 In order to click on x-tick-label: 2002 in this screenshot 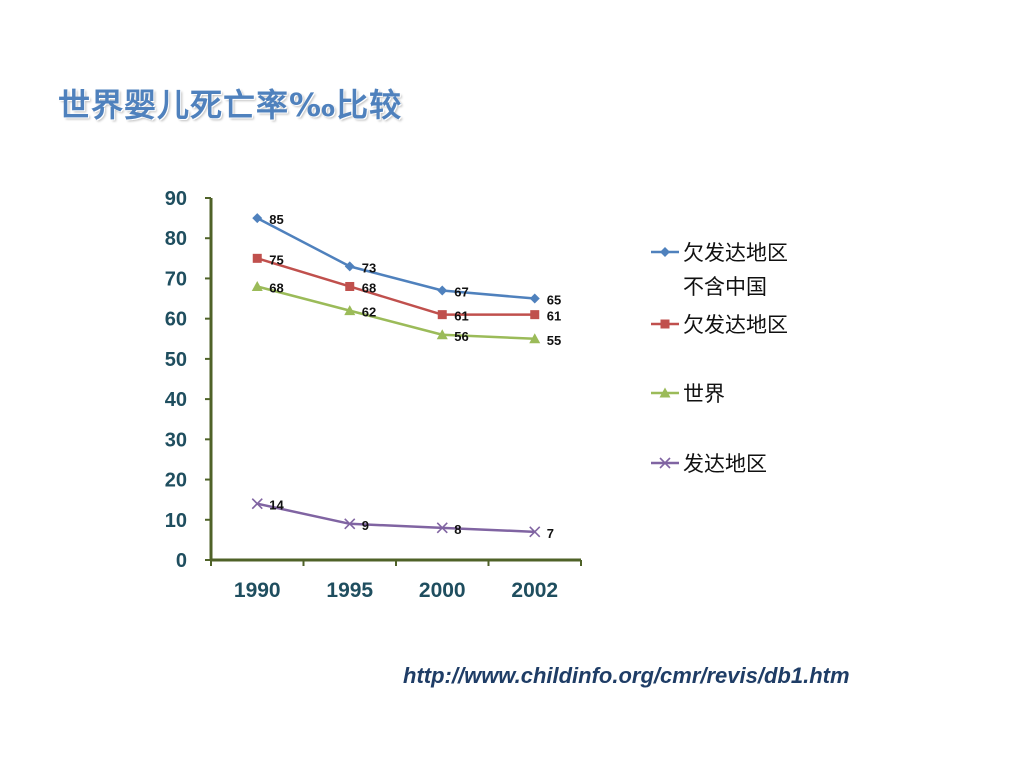, I will do `click(534, 590)`.